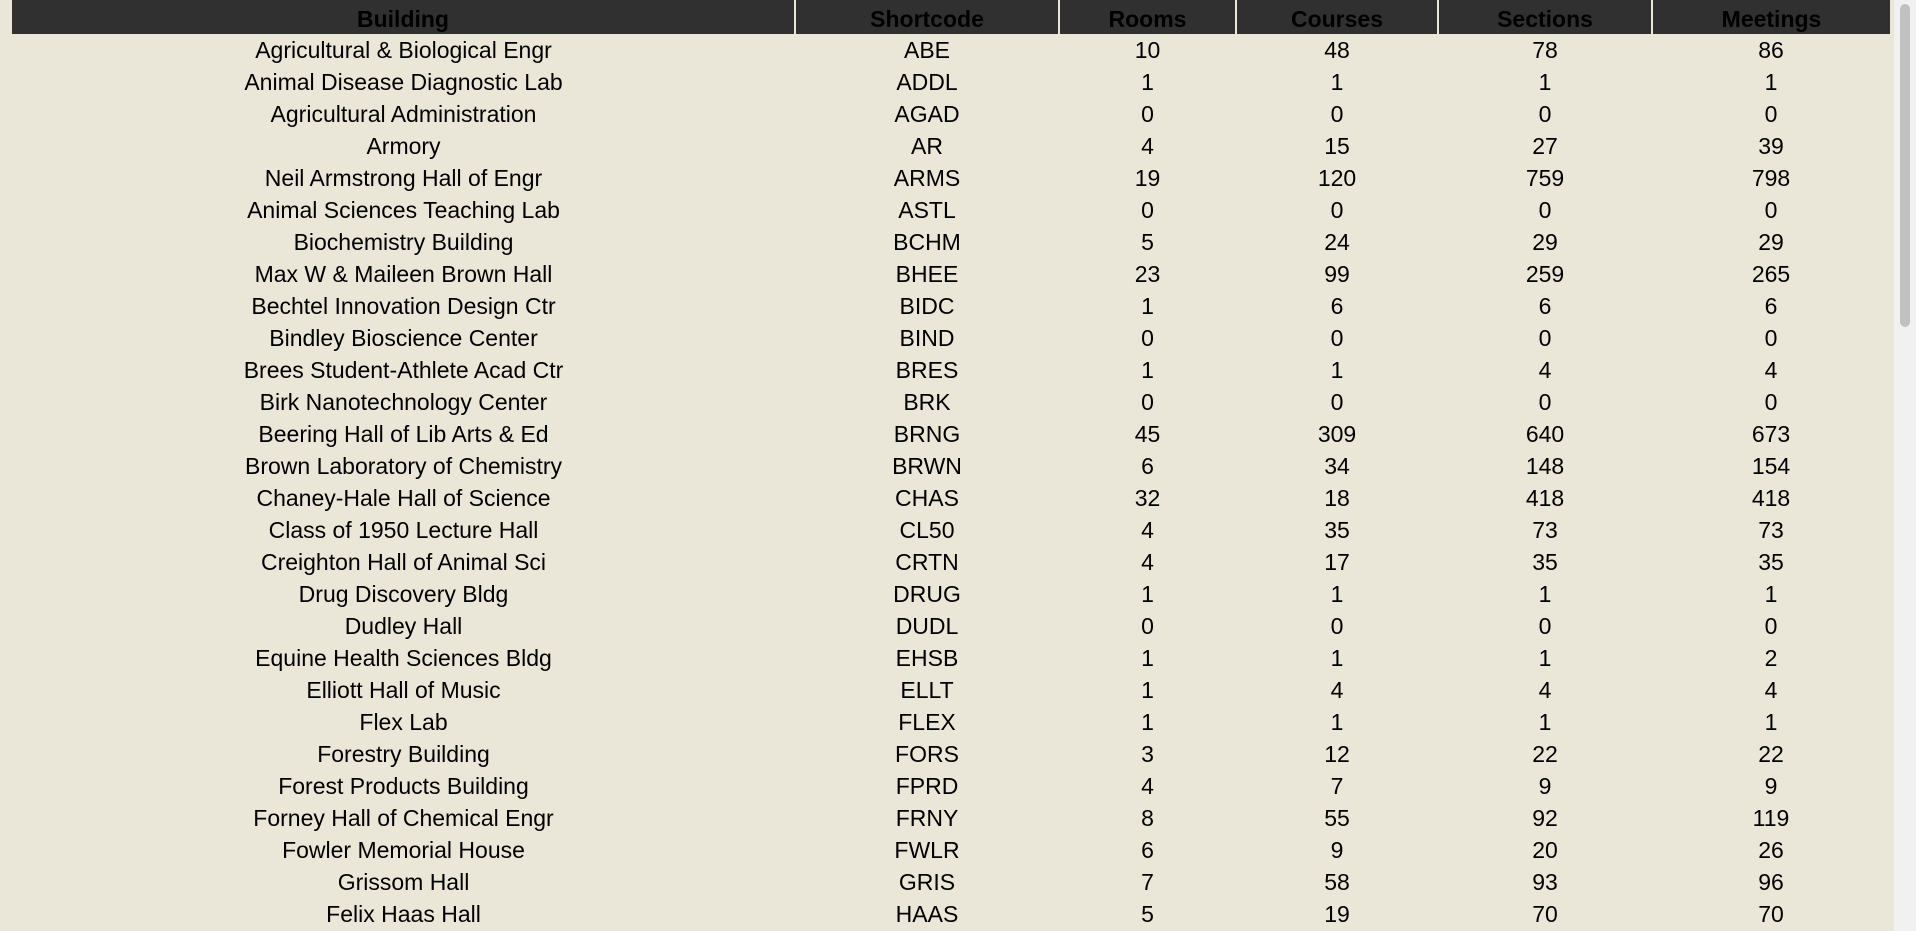 The height and width of the screenshot is (931, 1916). What do you see at coordinates (403, 434) in the screenshot?
I see `cell-building: Beering Hall of Lib Arts & Ed` at bounding box center [403, 434].